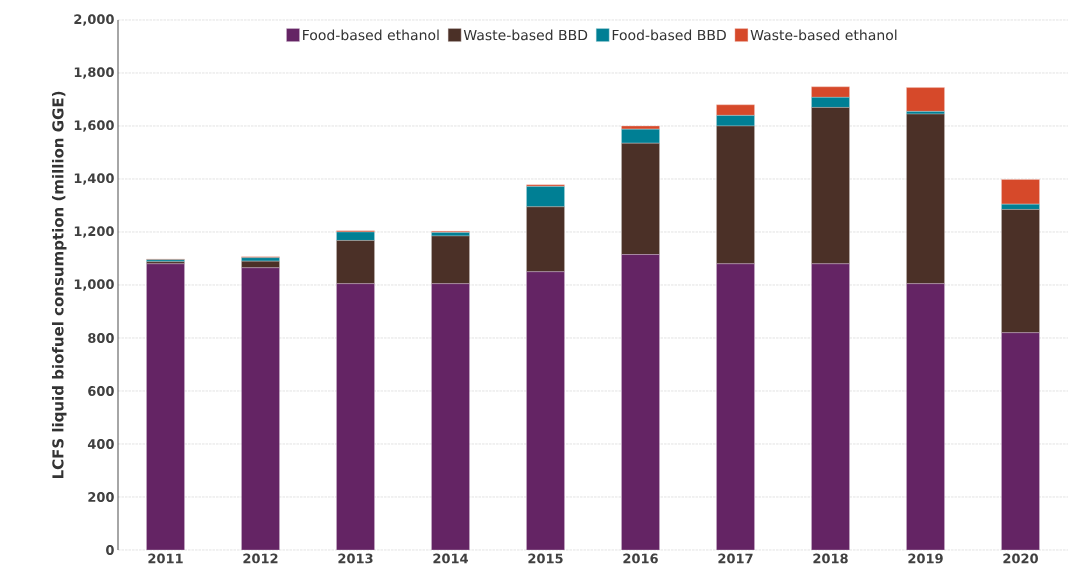  Describe the element at coordinates (101, 338) in the screenshot. I see `y-tick-label: 800` at that location.